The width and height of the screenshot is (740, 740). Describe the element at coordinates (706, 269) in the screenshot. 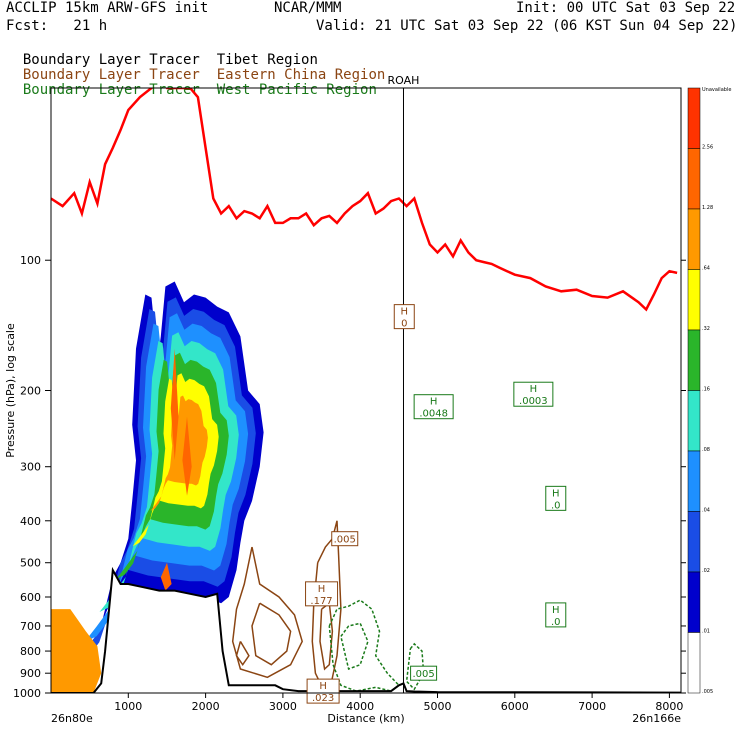

I see `colorbar-label: .64` at that location.